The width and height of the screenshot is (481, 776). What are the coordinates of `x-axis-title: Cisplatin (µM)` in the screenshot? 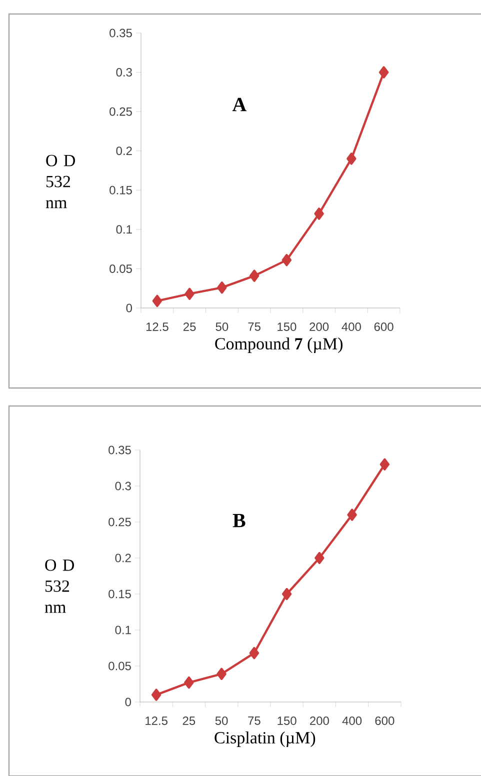 It's located at (265, 739).